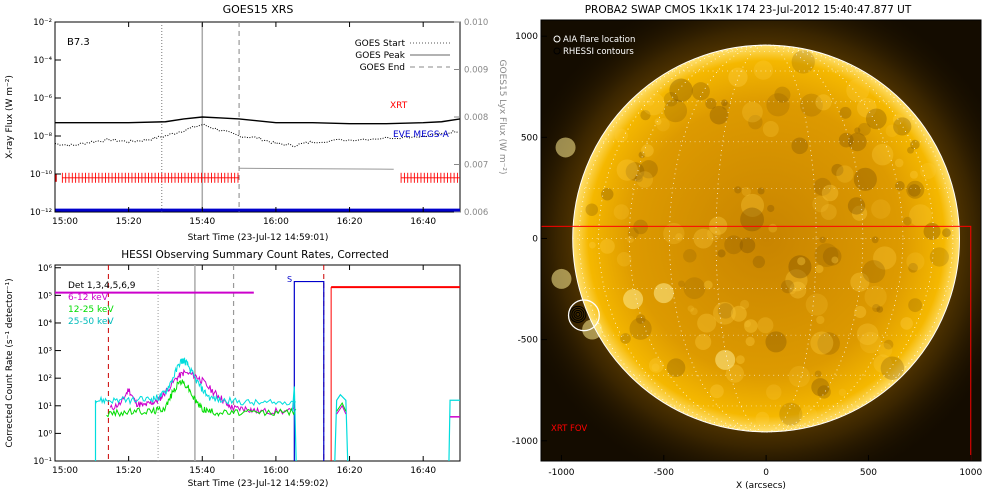  I want to click on swap-y-tick-label: -1000, so click(525, 442).